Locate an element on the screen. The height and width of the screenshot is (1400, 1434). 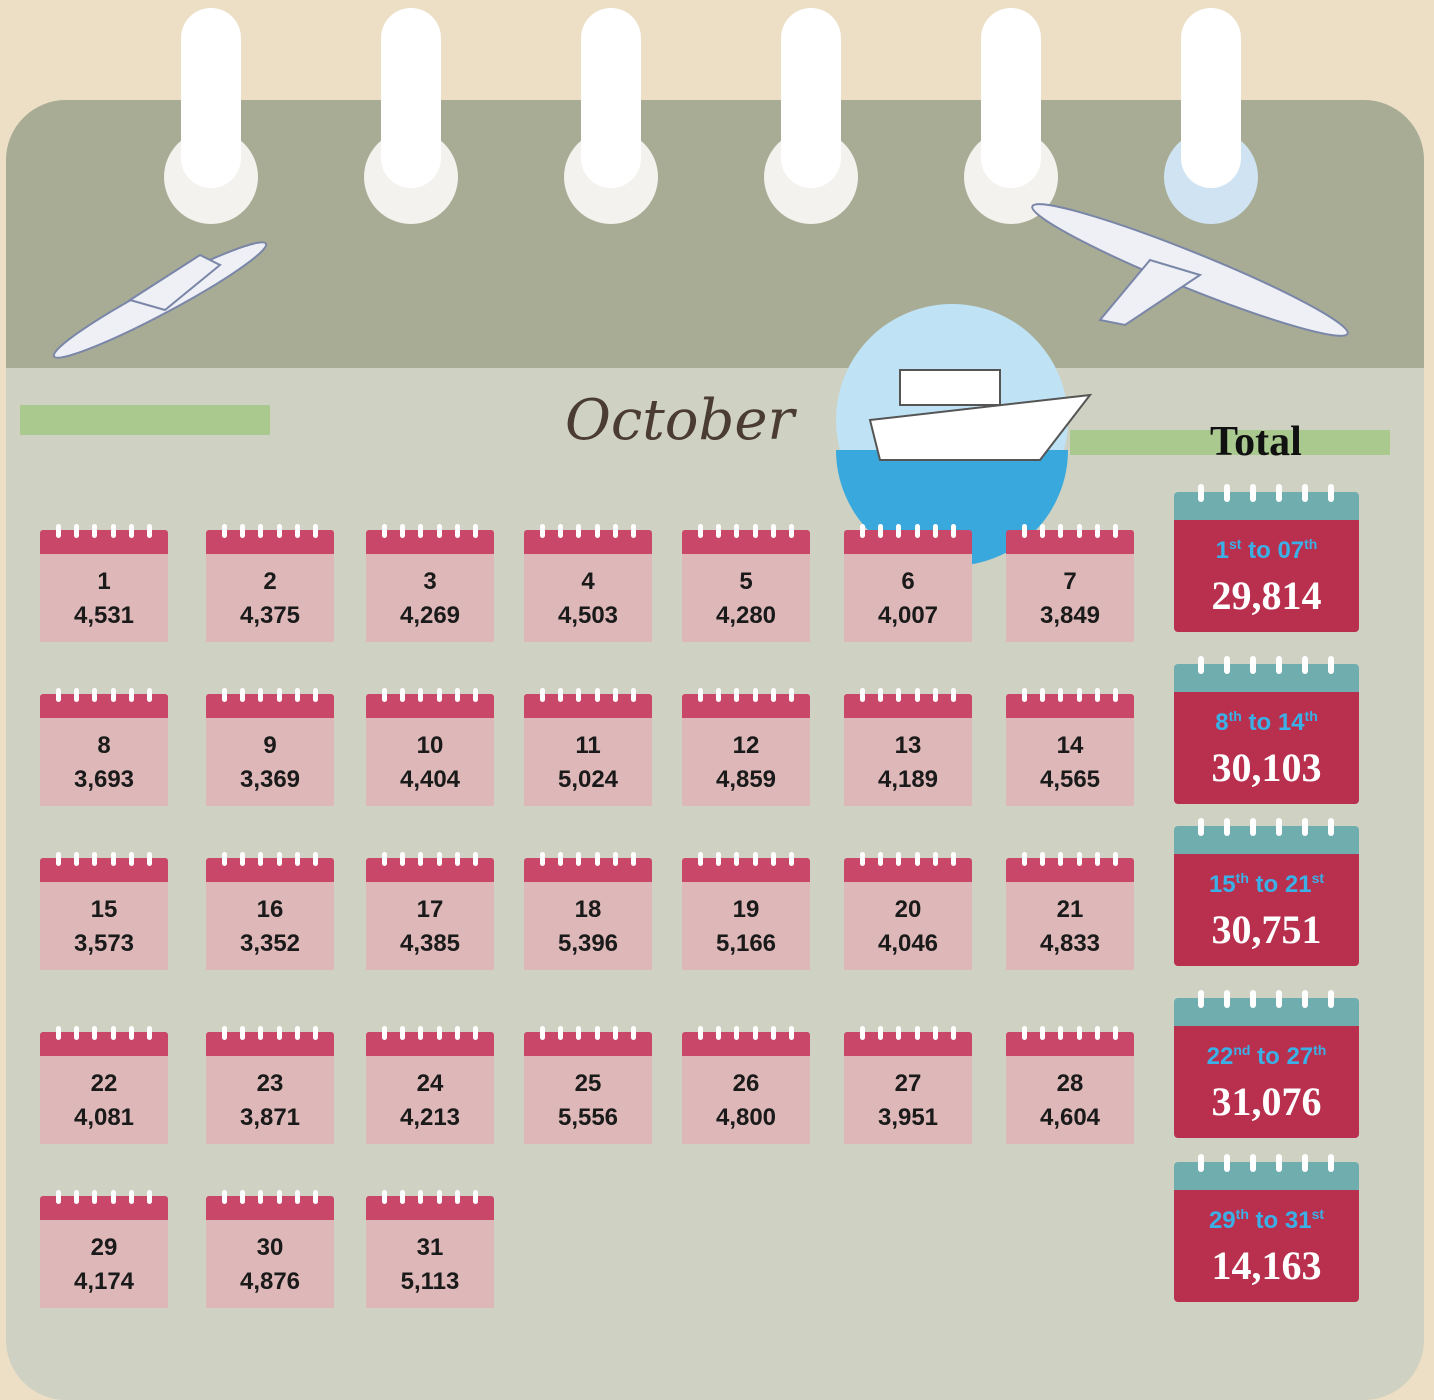
day-number: 31 is located at coordinates (430, 1247).